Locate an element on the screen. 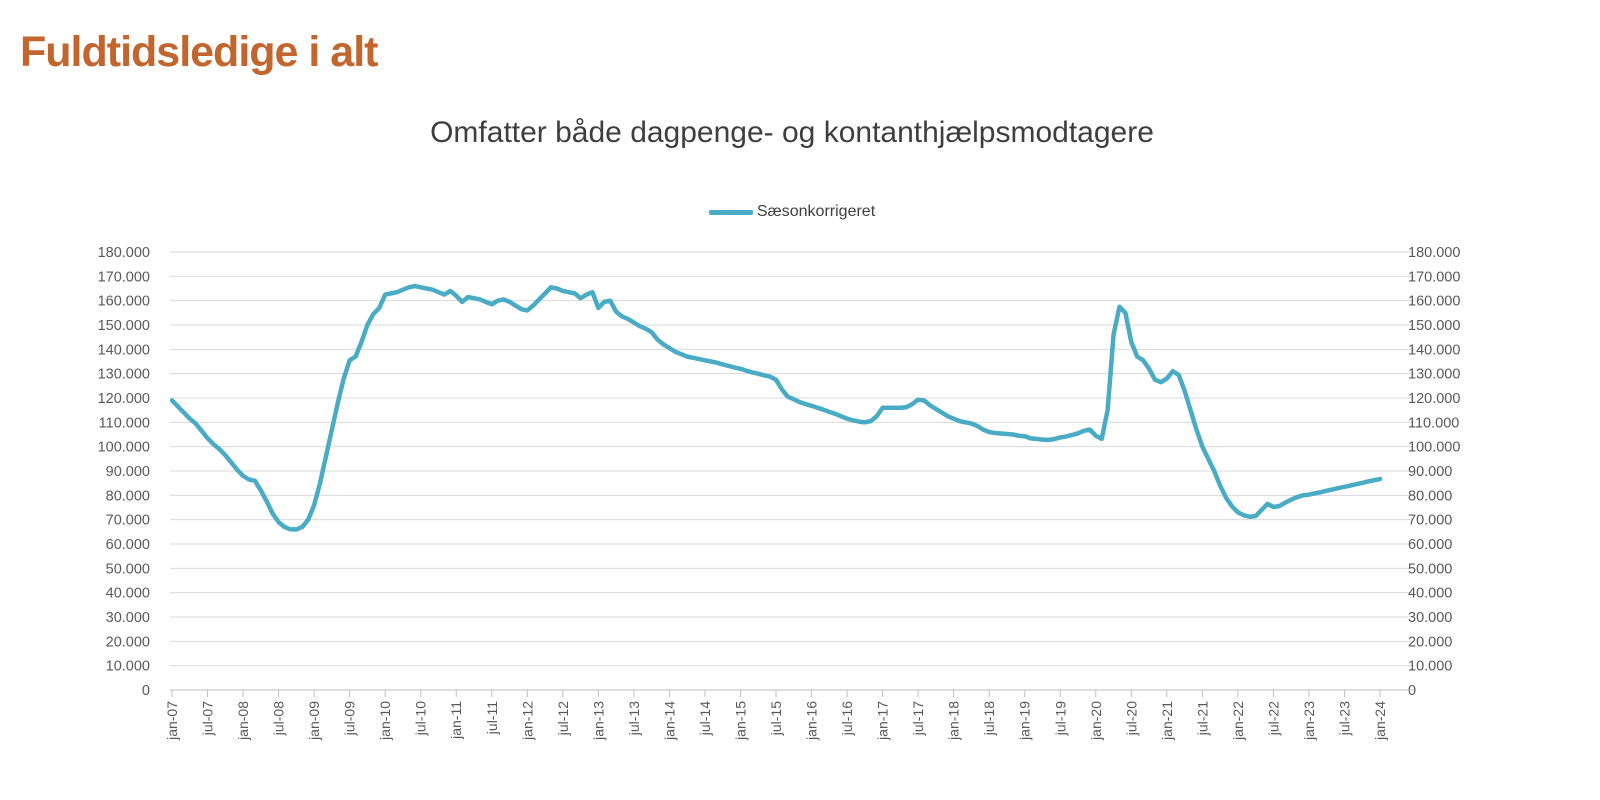 This screenshot has width=1600, height=800. y-axis-tick-label-left: 90.000 is located at coordinates (128, 472).